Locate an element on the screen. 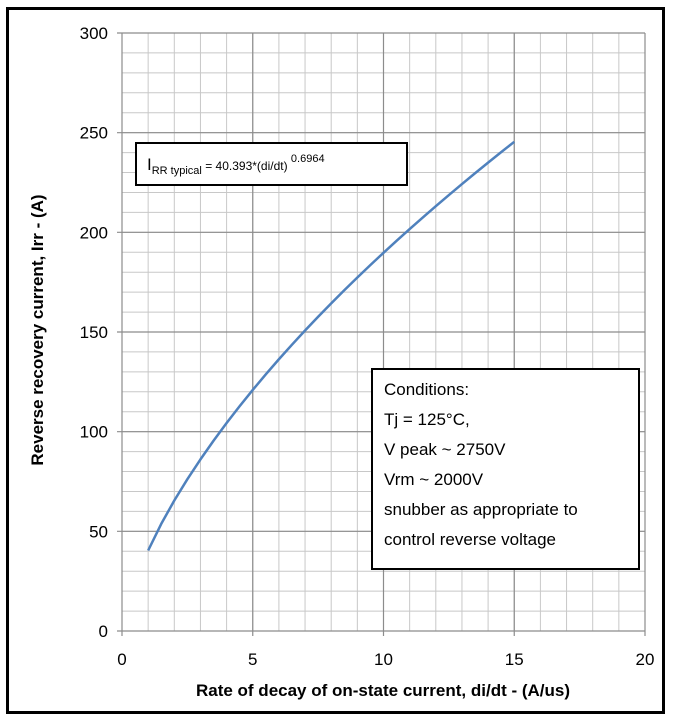 This screenshot has height=724, width=675. x-tick-label: 20 is located at coordinates (645, 659).